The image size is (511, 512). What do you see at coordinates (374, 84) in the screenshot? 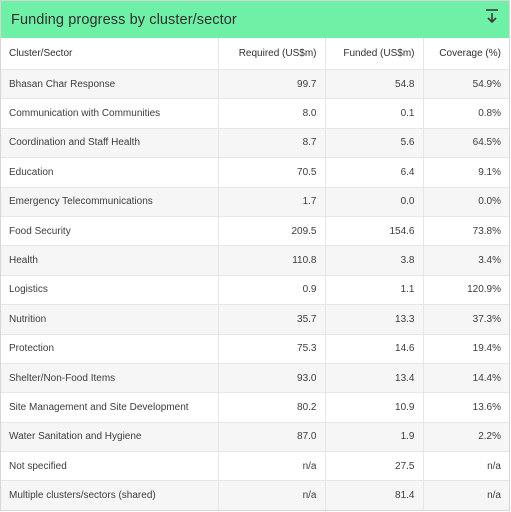
I see `cell-funded: 54.8` at bounding box center [374, 84].